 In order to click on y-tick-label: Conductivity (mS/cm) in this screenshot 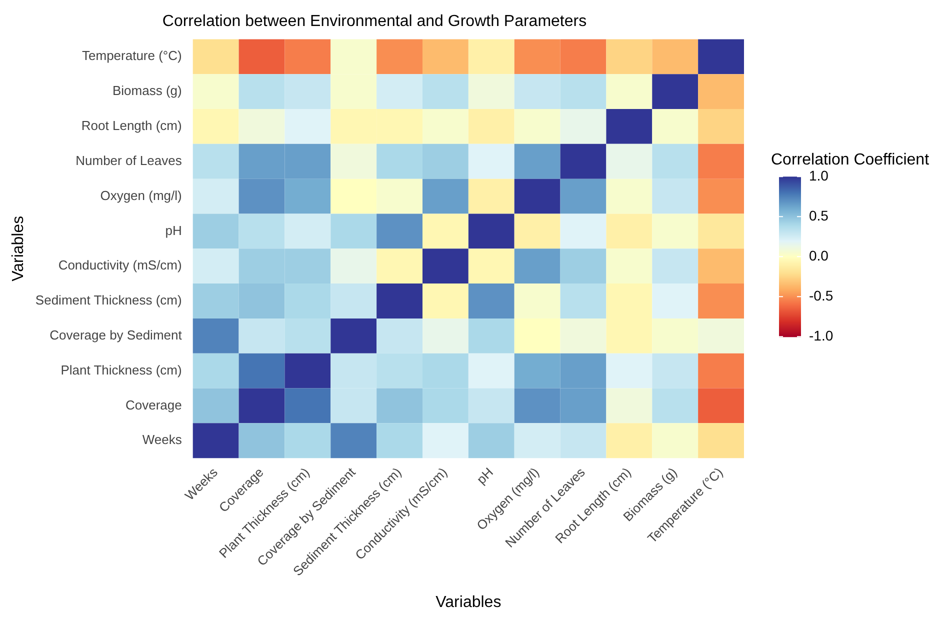, I will do `click(120, 265)`.